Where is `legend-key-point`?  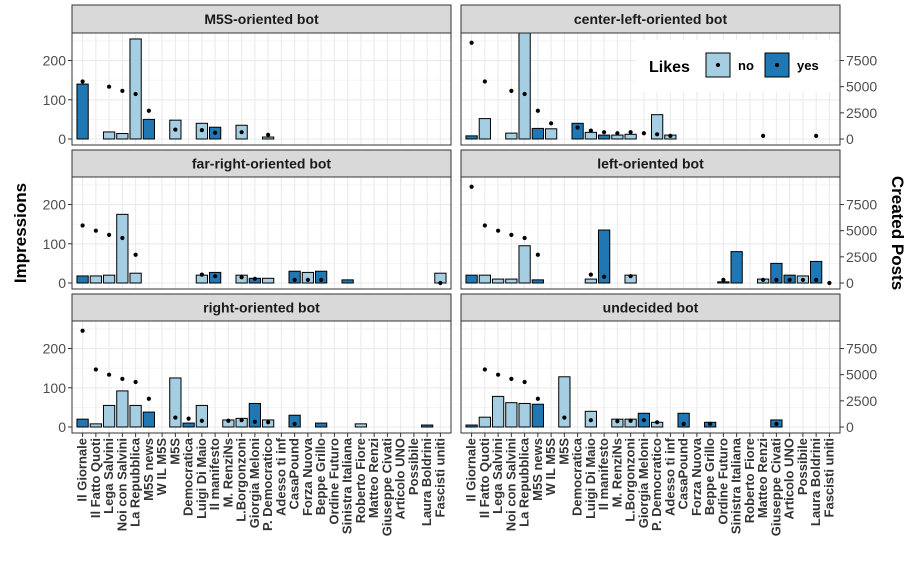 legend-key-point is located at coordinates (718, 65).